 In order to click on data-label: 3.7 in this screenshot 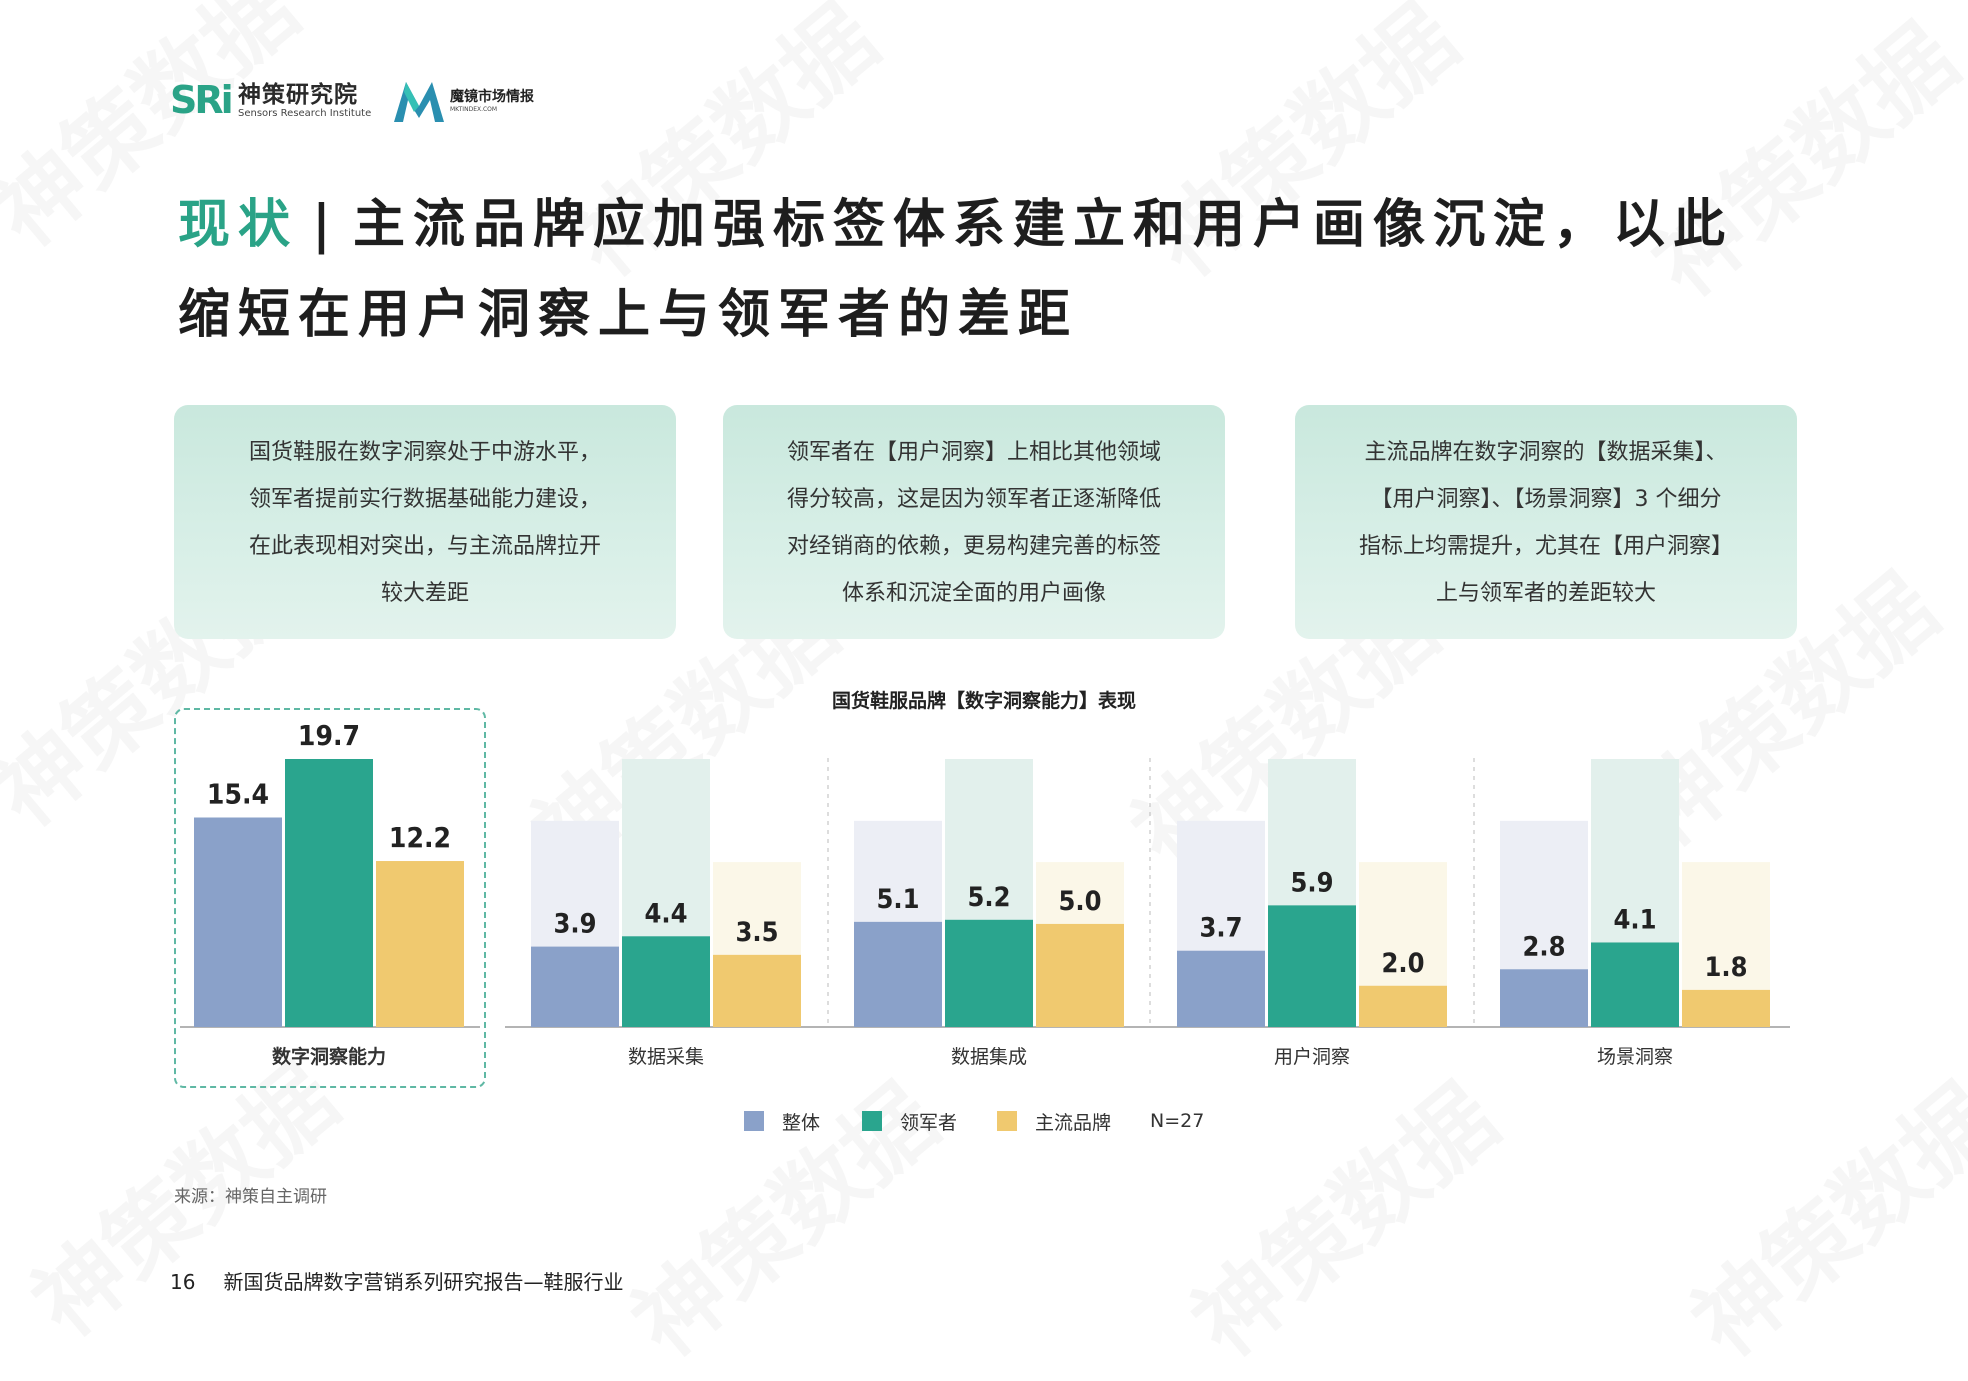, I will do `click(1220, 928)`.